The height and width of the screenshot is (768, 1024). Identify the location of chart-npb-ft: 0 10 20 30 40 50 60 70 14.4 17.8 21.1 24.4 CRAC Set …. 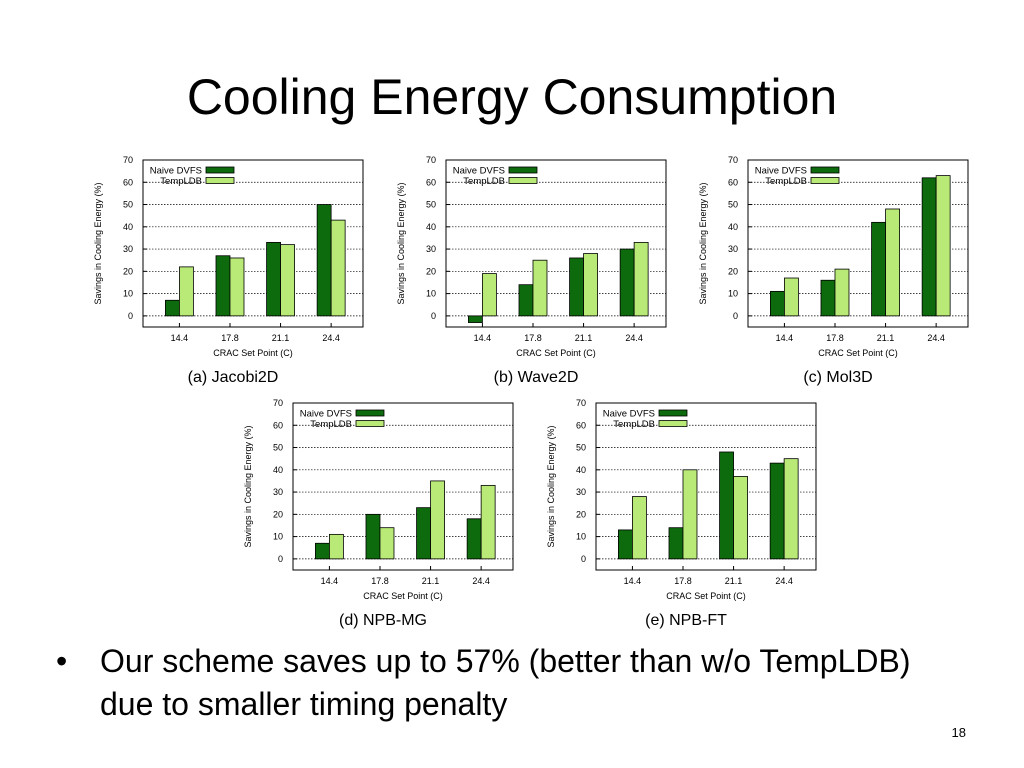
(681, 513).